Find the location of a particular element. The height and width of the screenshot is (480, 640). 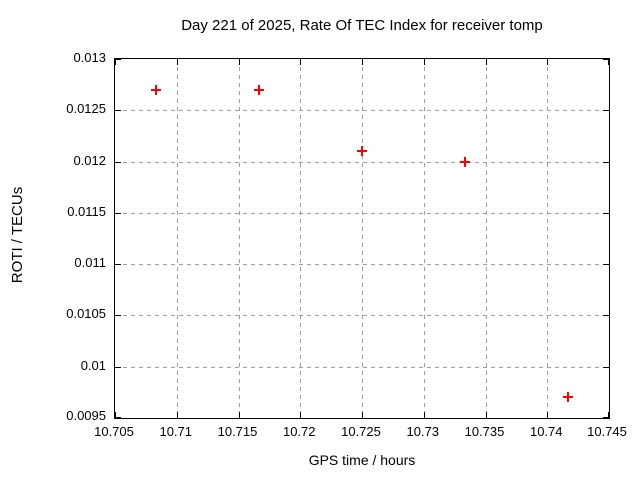

y-tick-label: 0.0095 is located at coordinates (86, 415).